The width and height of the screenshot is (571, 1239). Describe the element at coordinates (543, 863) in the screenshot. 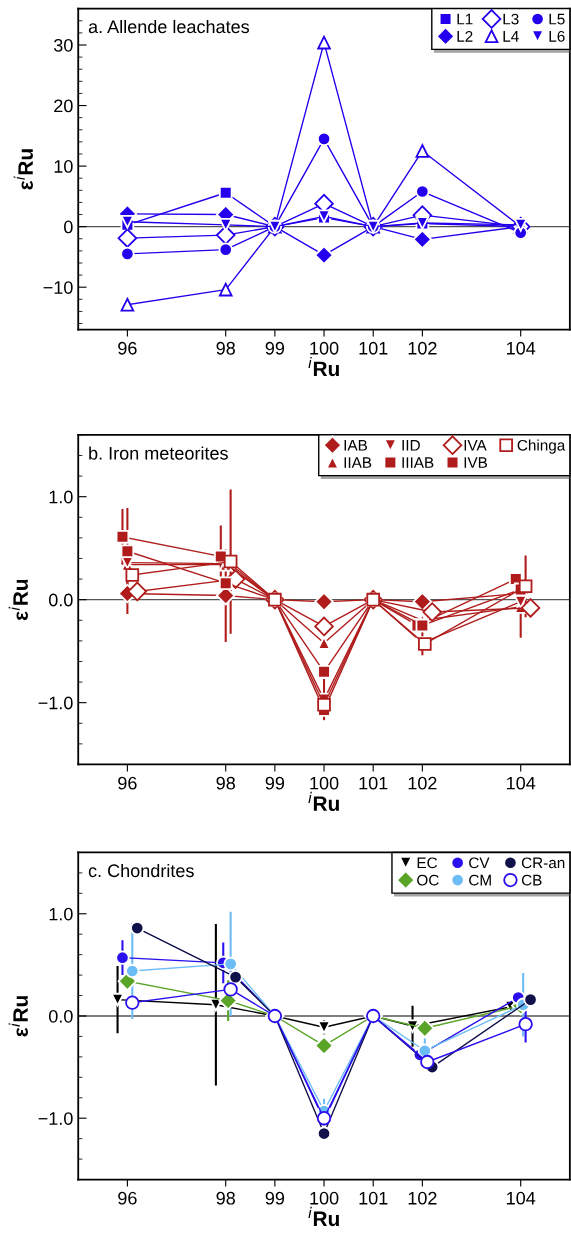

I see `legend-label: CR-an` at that location.